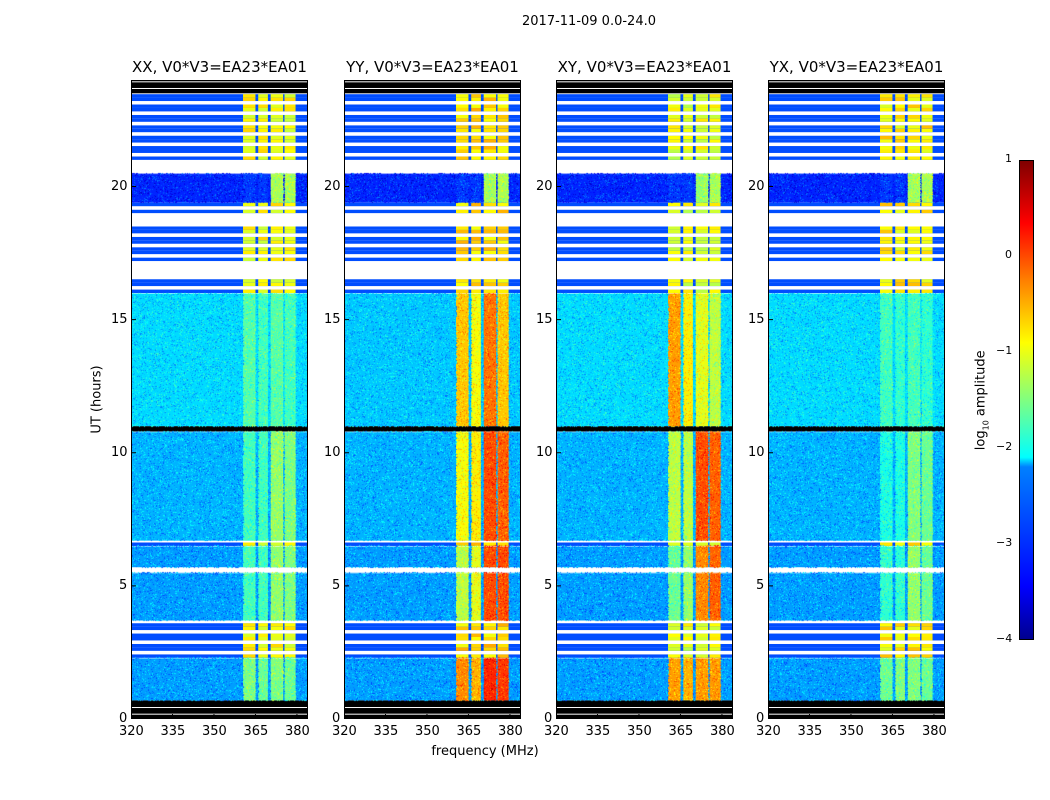 Image resolution: width=1050 pixels, height=800 pixels. What do you see at coordinates (219, 67) in the screenshot?
I see `panel-title: XX, V0*V3=EA23*EA01` at bounding box center [219, 67].